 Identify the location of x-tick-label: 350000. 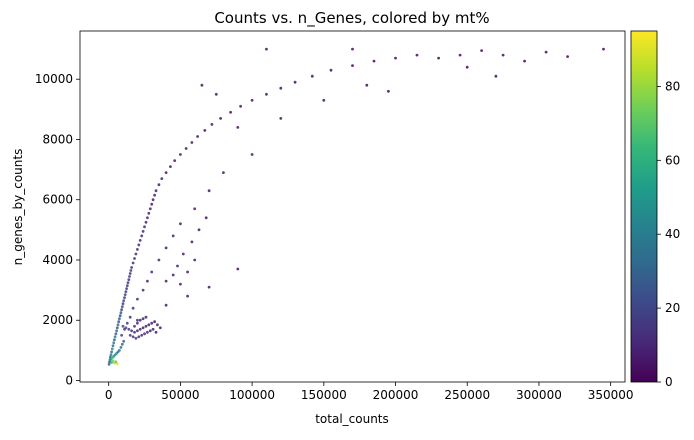
(611, 395).